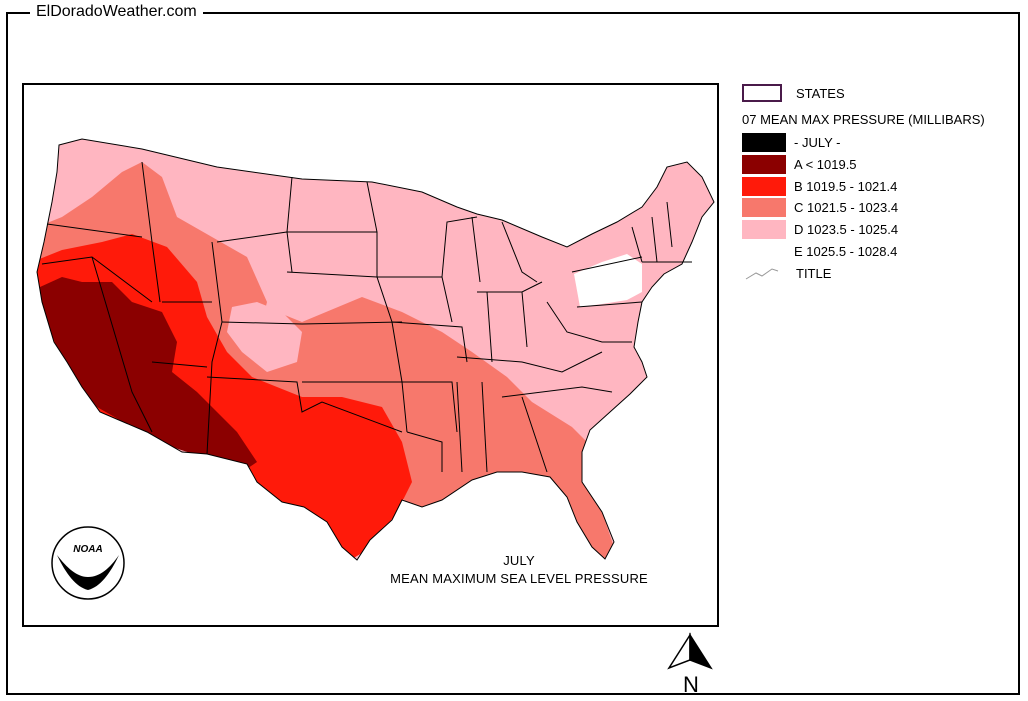  What do you see at coordinates (846, 229) in the screenshot?
I see `legend-class-label: D 1023.5 - 1025.4` at bounding box center [846, 229].